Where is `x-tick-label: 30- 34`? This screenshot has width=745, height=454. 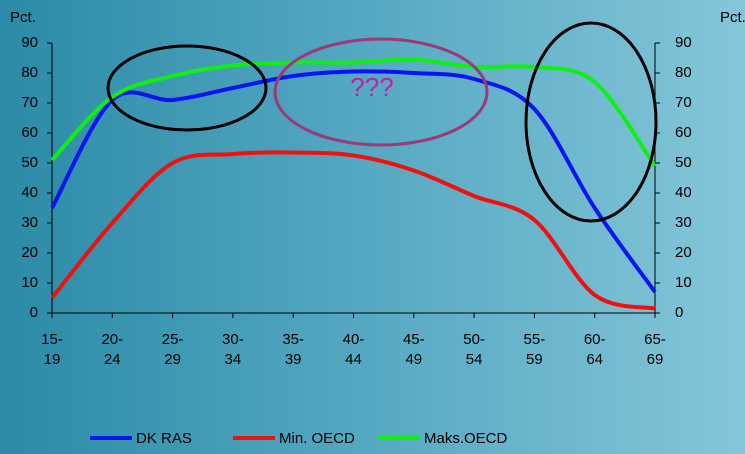 x-tick-label: 30- 34 is located at coordinates (233, 349).